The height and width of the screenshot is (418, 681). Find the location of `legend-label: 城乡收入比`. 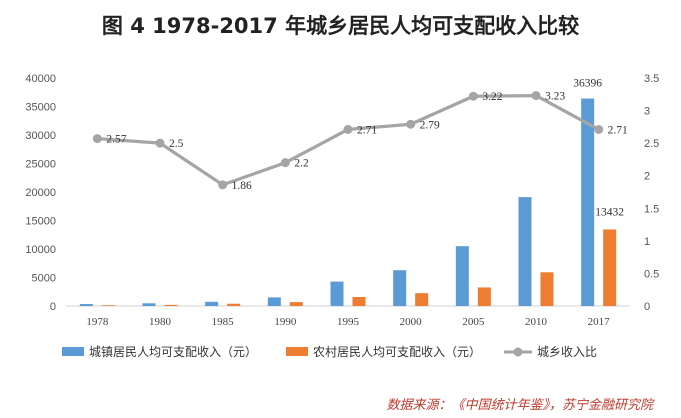

legend-label: 城乡收入比 is located at coordinates (567, 352).